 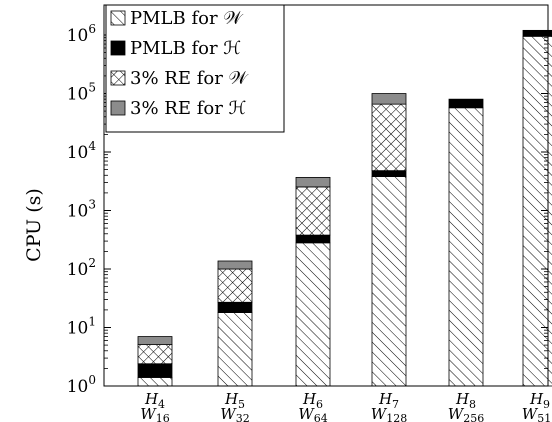 I want to click on legend-label: PMLB for ℋ, so click(x=185, y=48).